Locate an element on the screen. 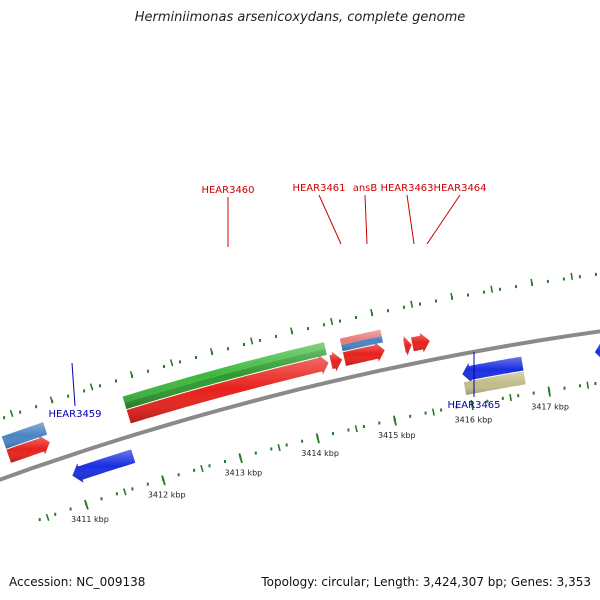  tick-label: 3414 kbp is located at coordinates (320, 453).